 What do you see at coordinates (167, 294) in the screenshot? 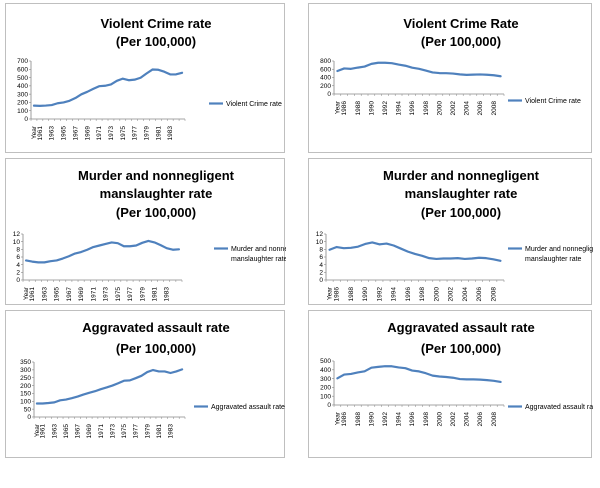
I see `x-tick-label: 1983` at bounding box center [167, 294].